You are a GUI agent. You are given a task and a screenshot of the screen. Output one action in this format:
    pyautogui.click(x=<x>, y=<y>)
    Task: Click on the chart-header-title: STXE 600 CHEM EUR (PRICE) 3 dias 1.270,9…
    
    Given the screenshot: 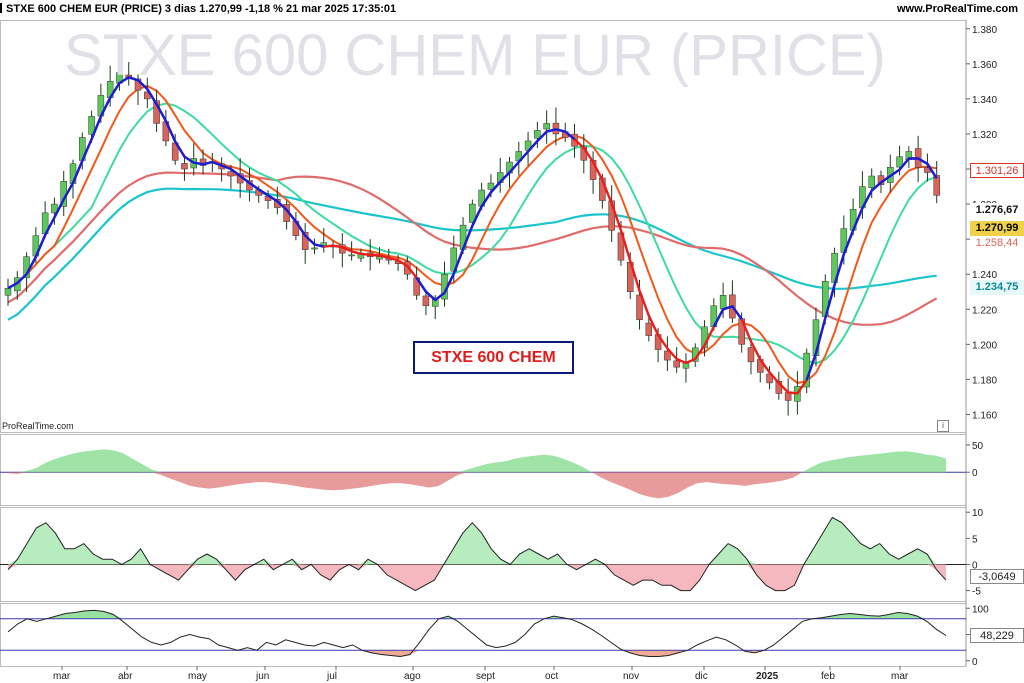 What is the action you would take?
    pyautogui.click(x=201, y=9)
    